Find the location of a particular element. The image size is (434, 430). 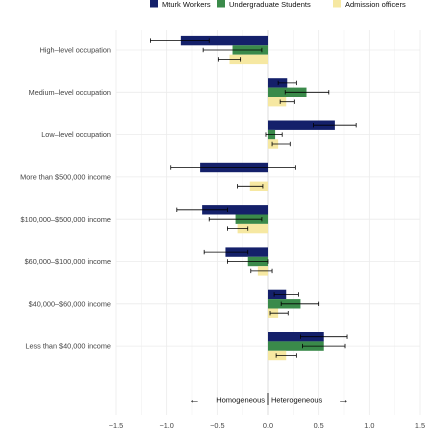

y-tick-label: Medium–level occupation is located at coordinates (70, 92).